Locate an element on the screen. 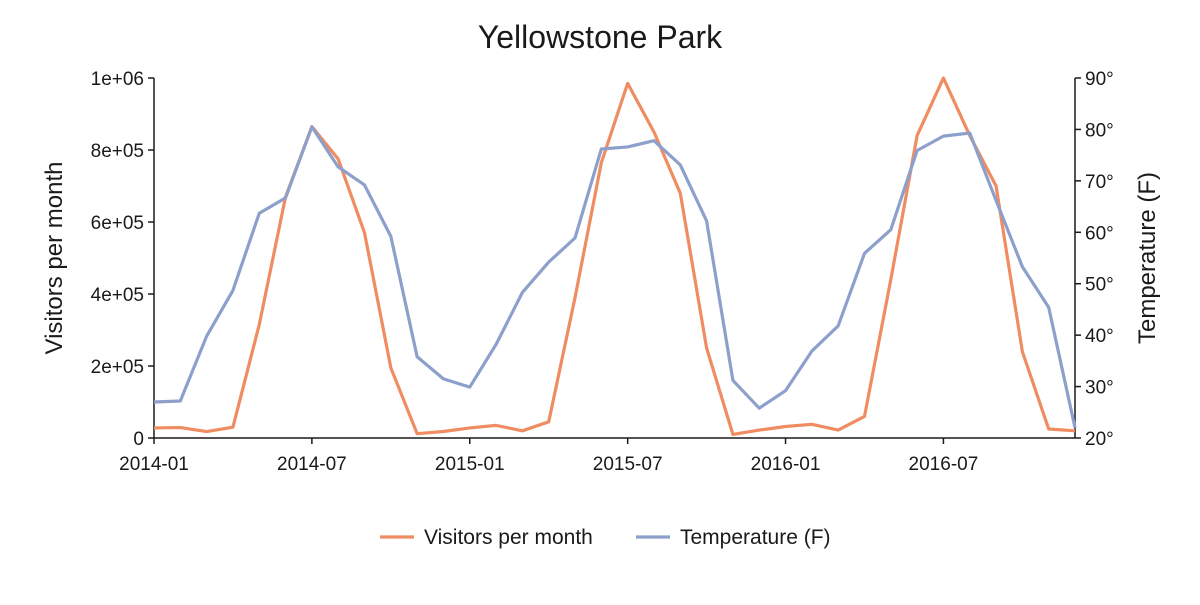  y-axis-right-title: Temperature (F) is located at coordinates (1147, 258).